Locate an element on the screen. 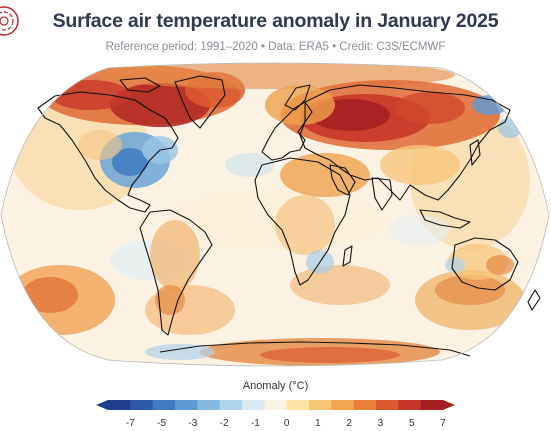  coastline-greenland is located at coordinates (200, 102).